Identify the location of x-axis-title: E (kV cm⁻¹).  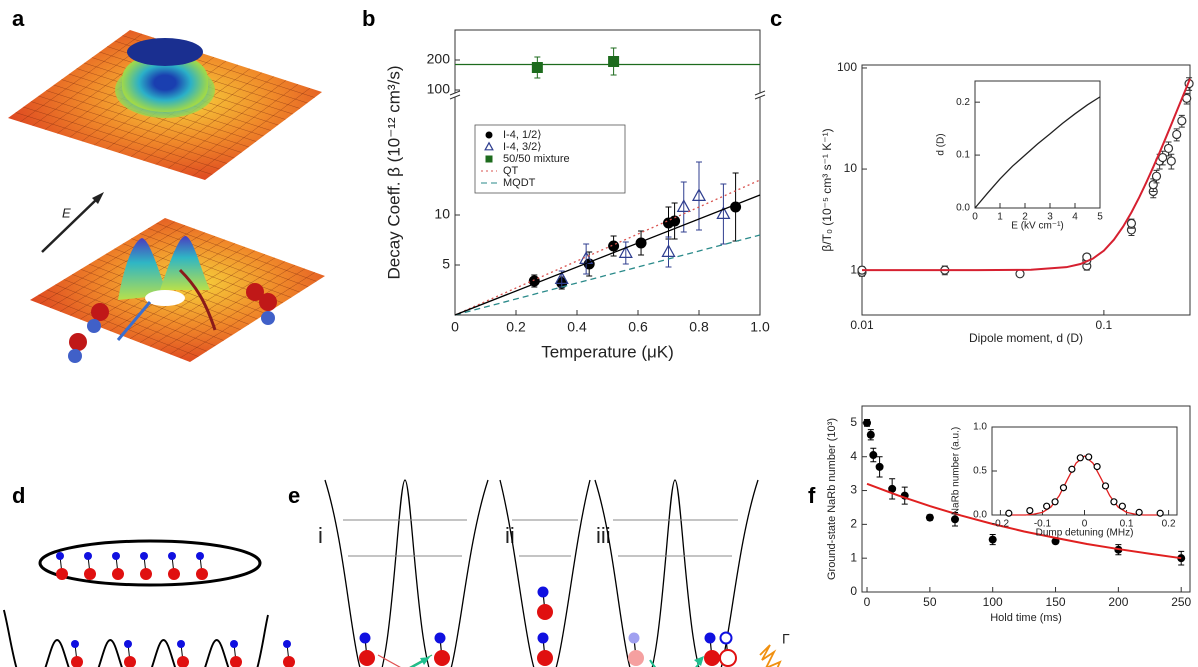
(1037, 226).